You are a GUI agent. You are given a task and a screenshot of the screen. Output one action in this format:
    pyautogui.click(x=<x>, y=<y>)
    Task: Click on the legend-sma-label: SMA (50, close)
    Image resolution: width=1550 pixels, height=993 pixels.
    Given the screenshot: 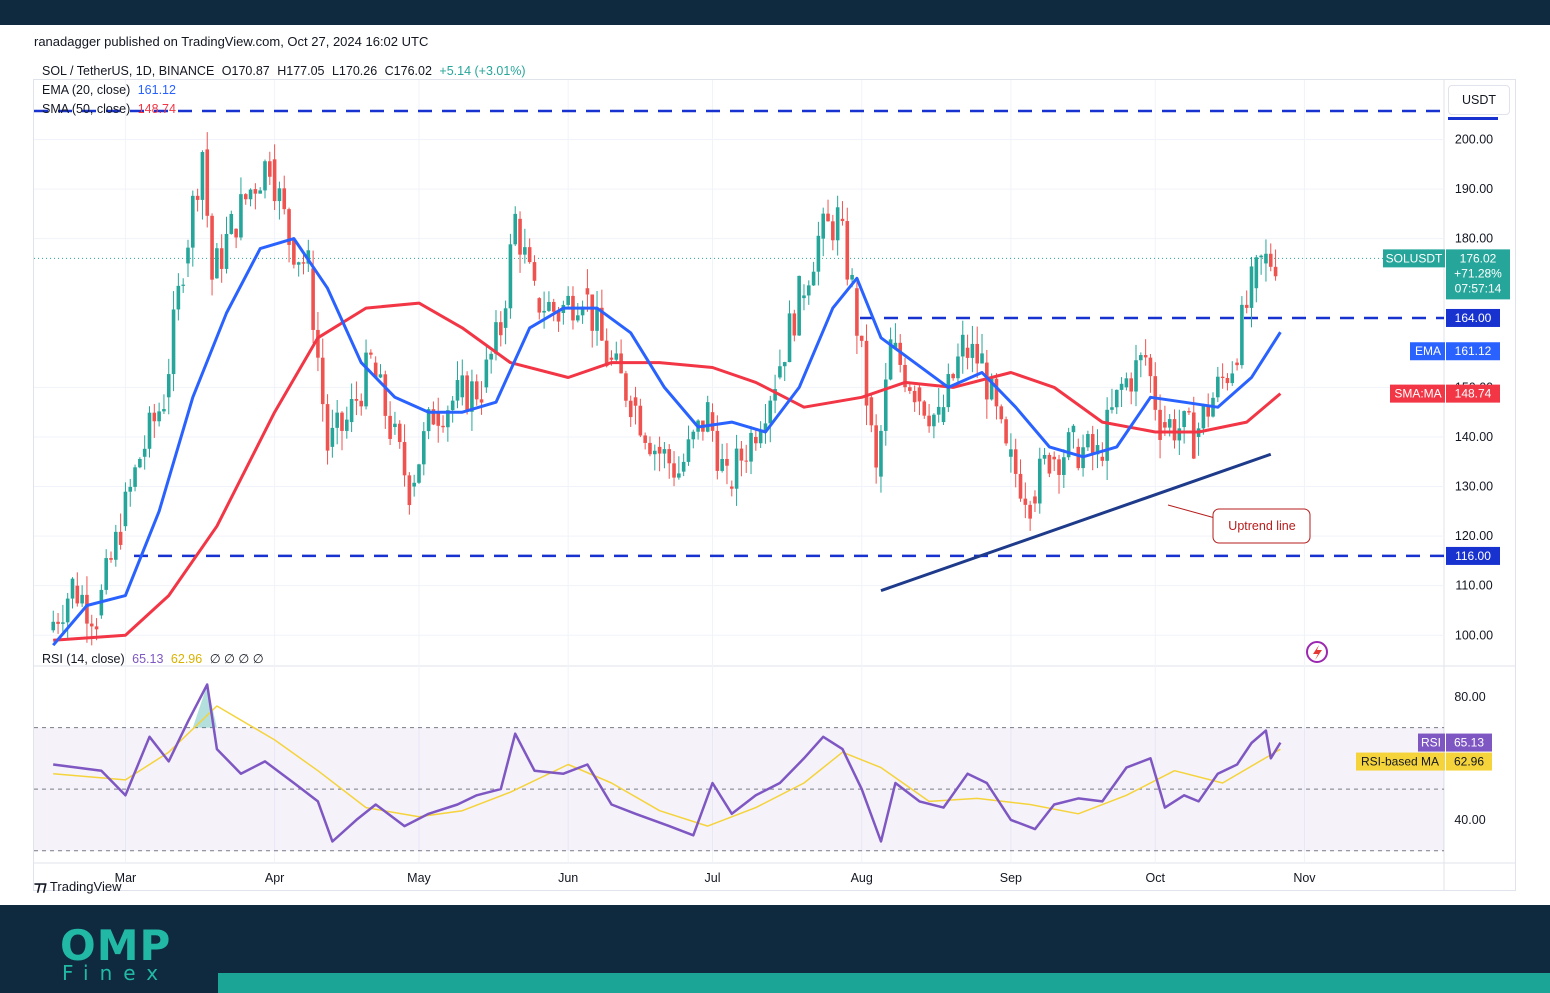 What is the action you would take?
    pyautogui.click(x=86, y=109)
    